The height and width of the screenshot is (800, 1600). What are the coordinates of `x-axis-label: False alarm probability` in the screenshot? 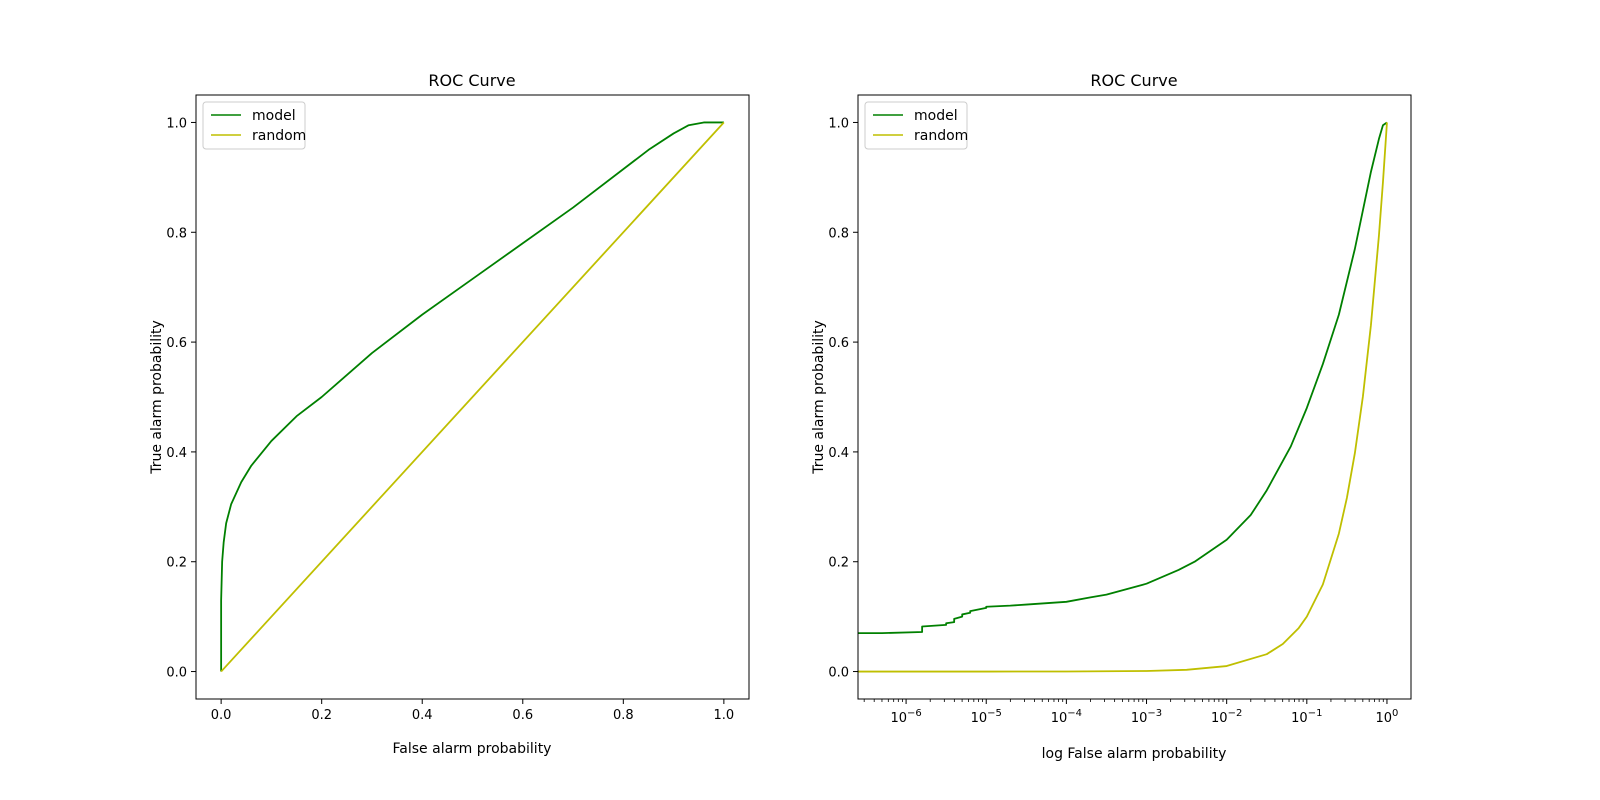 It's located at (472, 749).